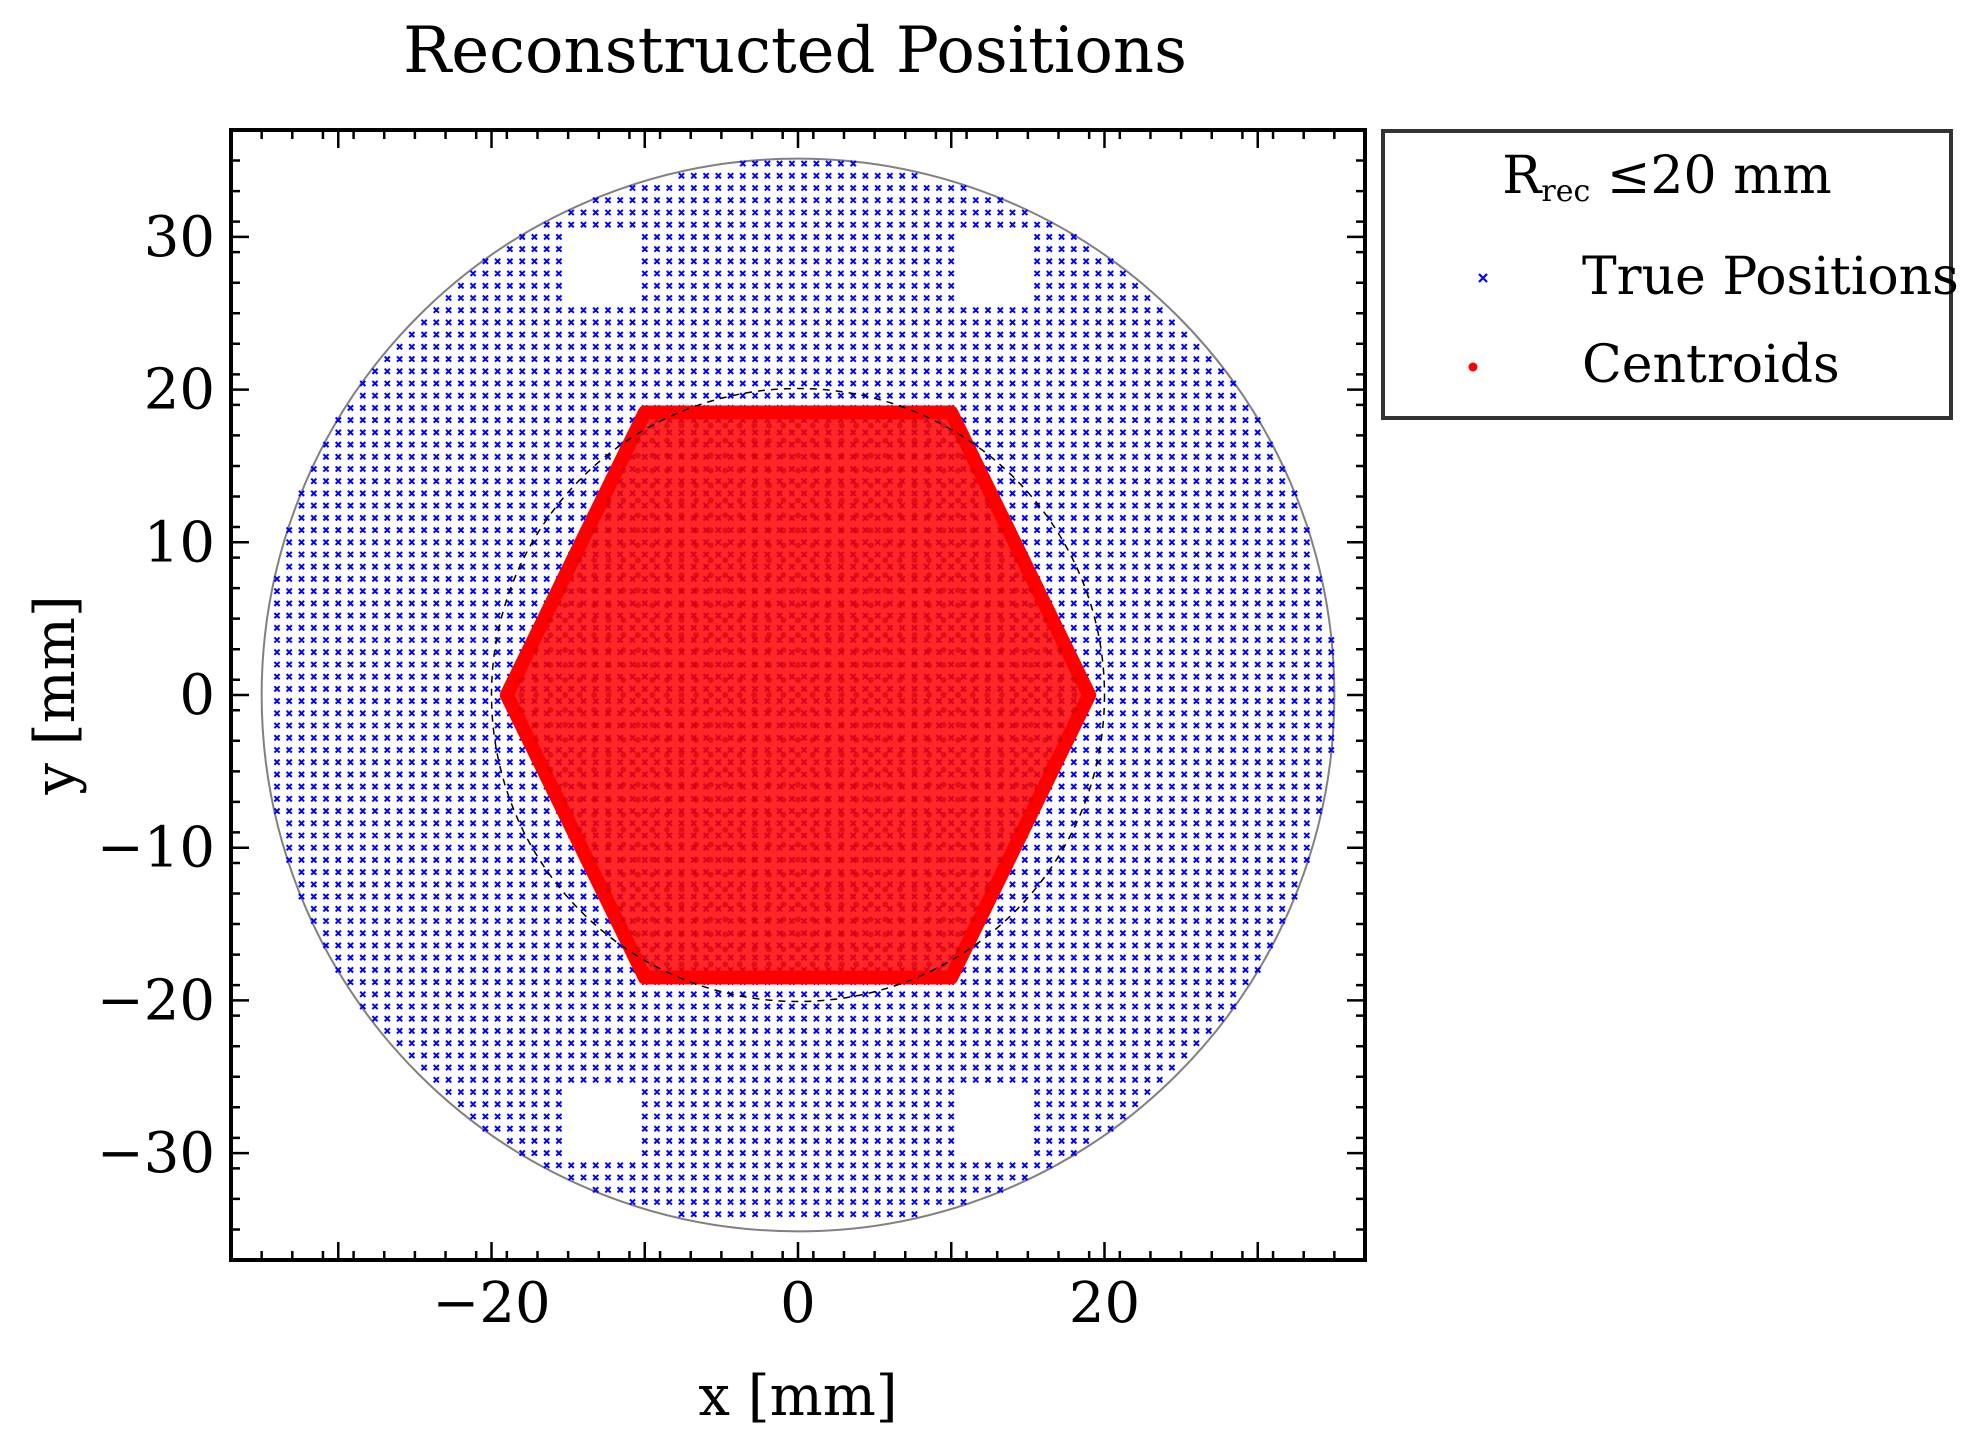 The image size is (1967, 1444). Describe the element at coordinates (1711, 365) in the screenshot. I see `legend-label-centroids: Centroids` at that location.